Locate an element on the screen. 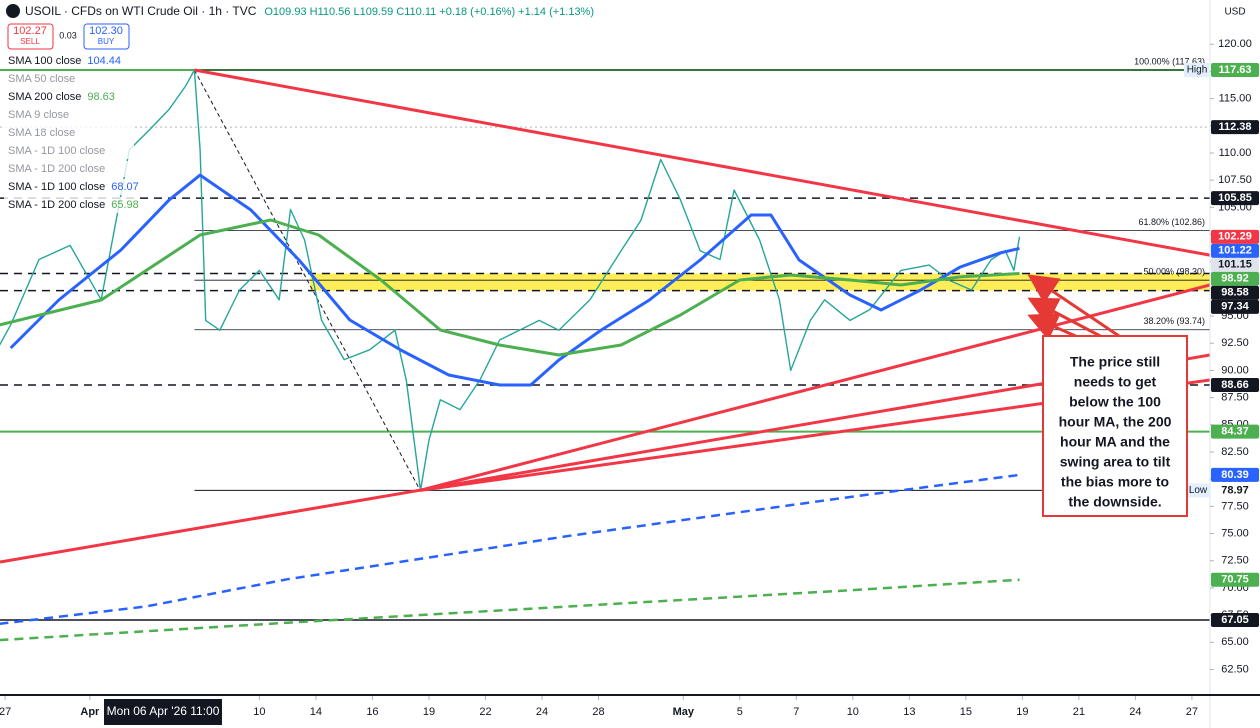 The image size is (1260, 728). price-tag-label: 98.58 is located at coordinates (1235, 293).